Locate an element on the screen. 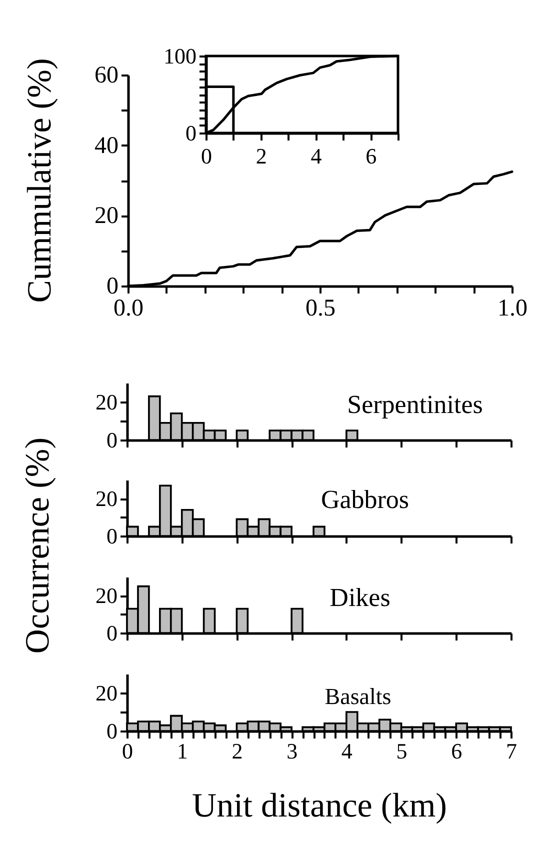 The height and width of the screenshot is (842, 533). x-tick-label: 1.0 is located at coordinates (513, 309).